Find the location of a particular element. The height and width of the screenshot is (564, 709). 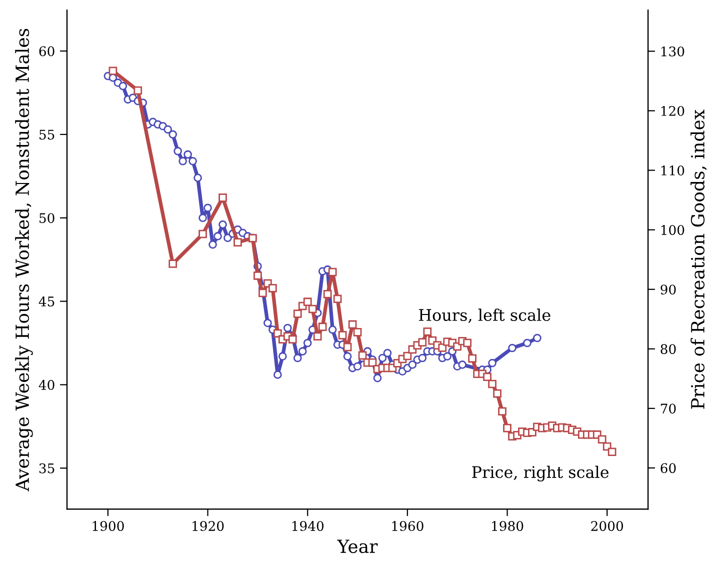

y-tick-label: 45 is located at coordinates (46, 301).